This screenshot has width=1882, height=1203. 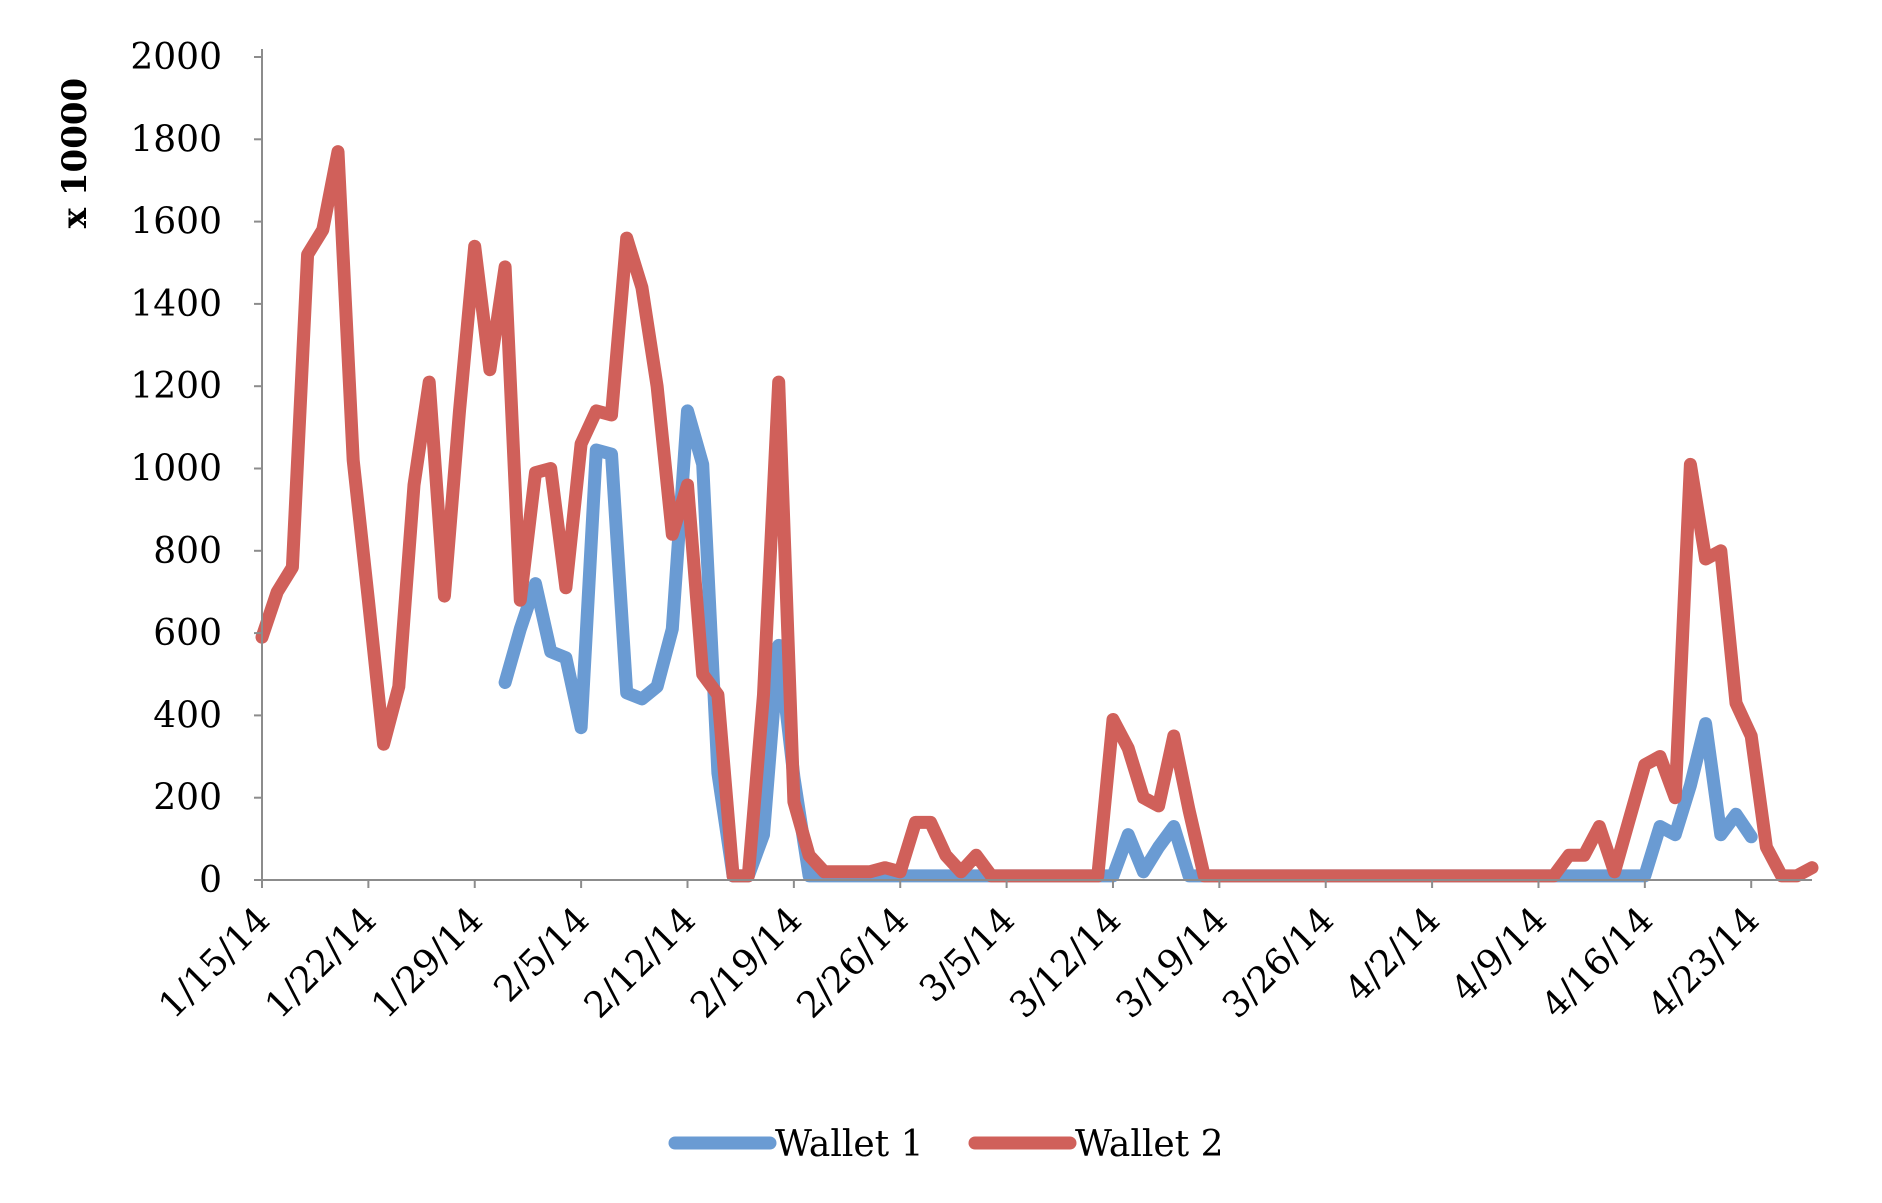 What do you see at coordinates (176, 386) in the screenshot?
I see `y-tick-label: 1200` at bounding box center [176, 386].